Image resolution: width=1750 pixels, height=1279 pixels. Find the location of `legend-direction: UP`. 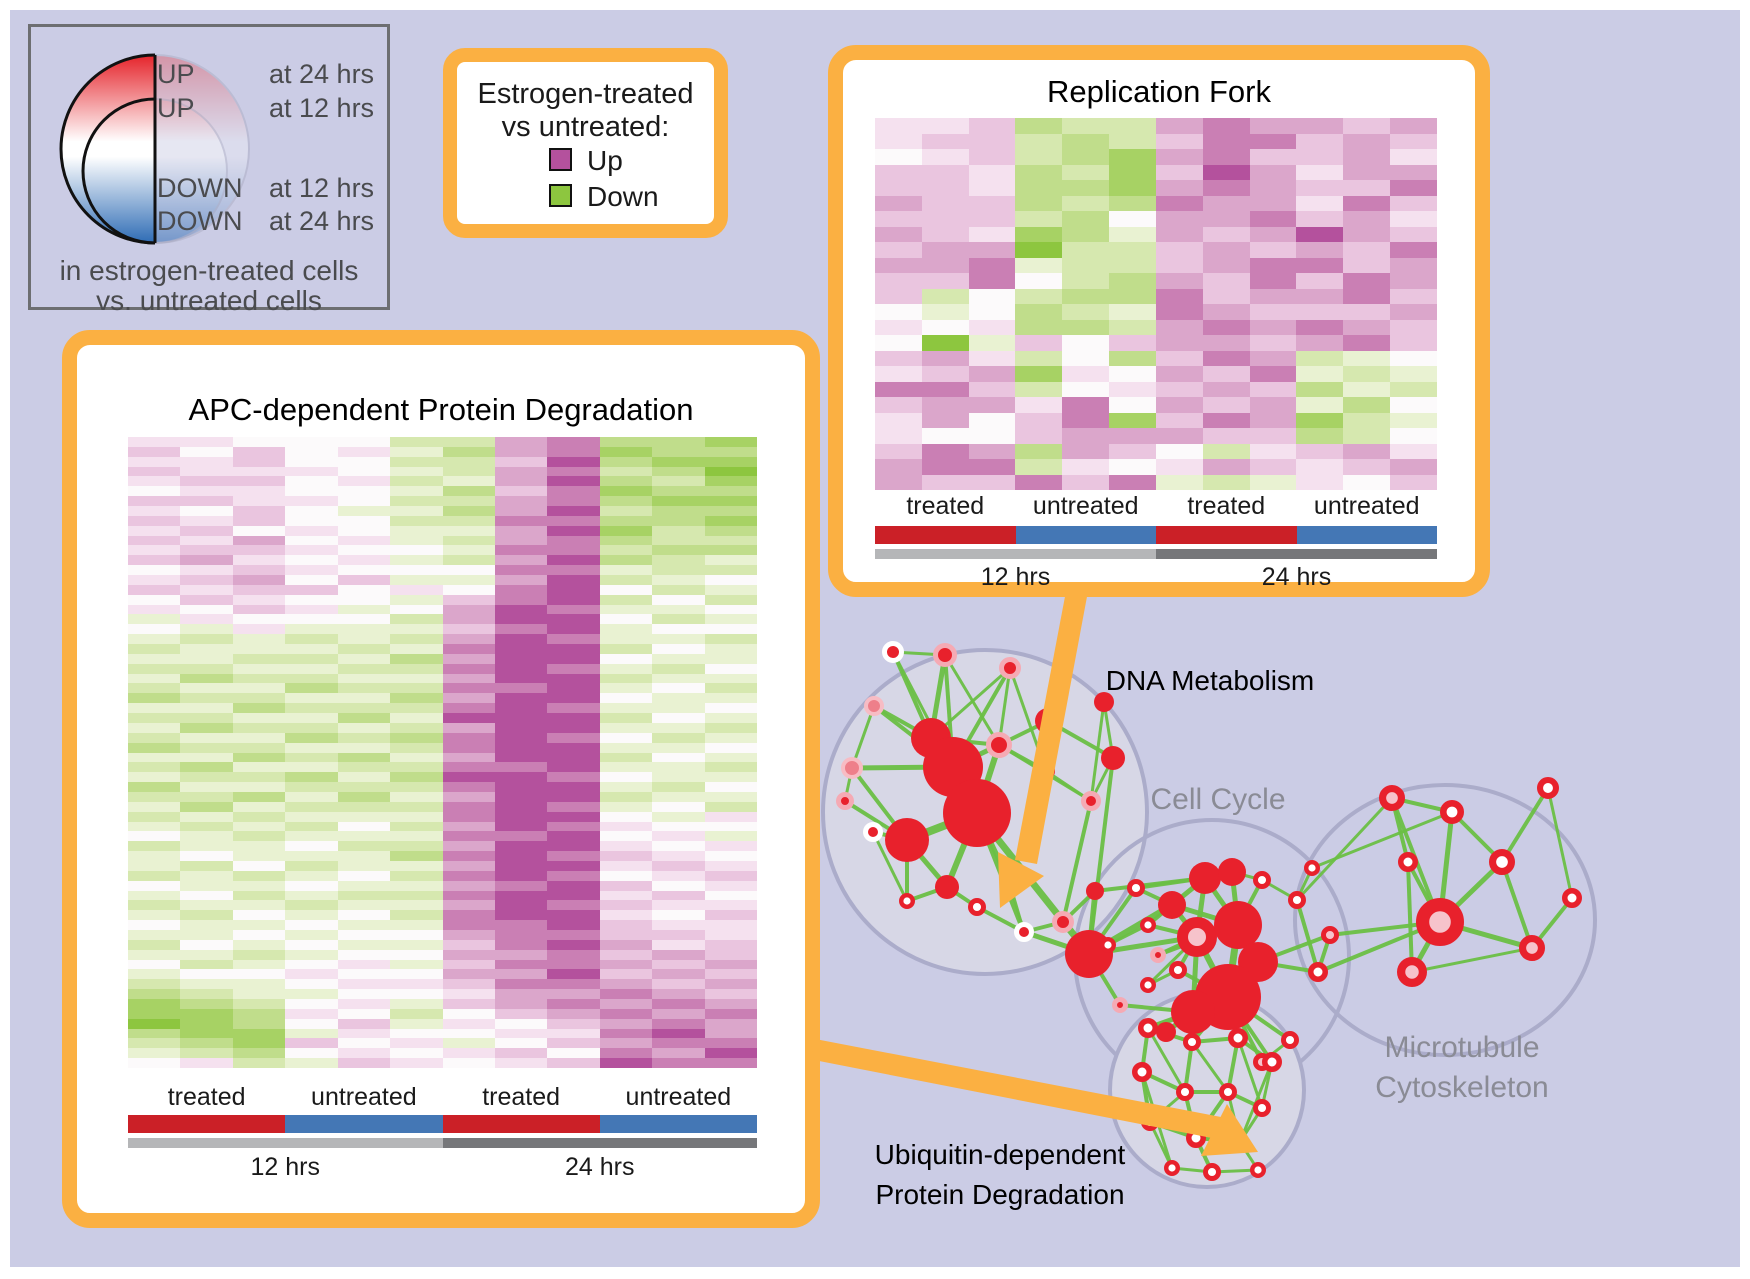

legend-direction: UP is located at coordinates (176, 108).